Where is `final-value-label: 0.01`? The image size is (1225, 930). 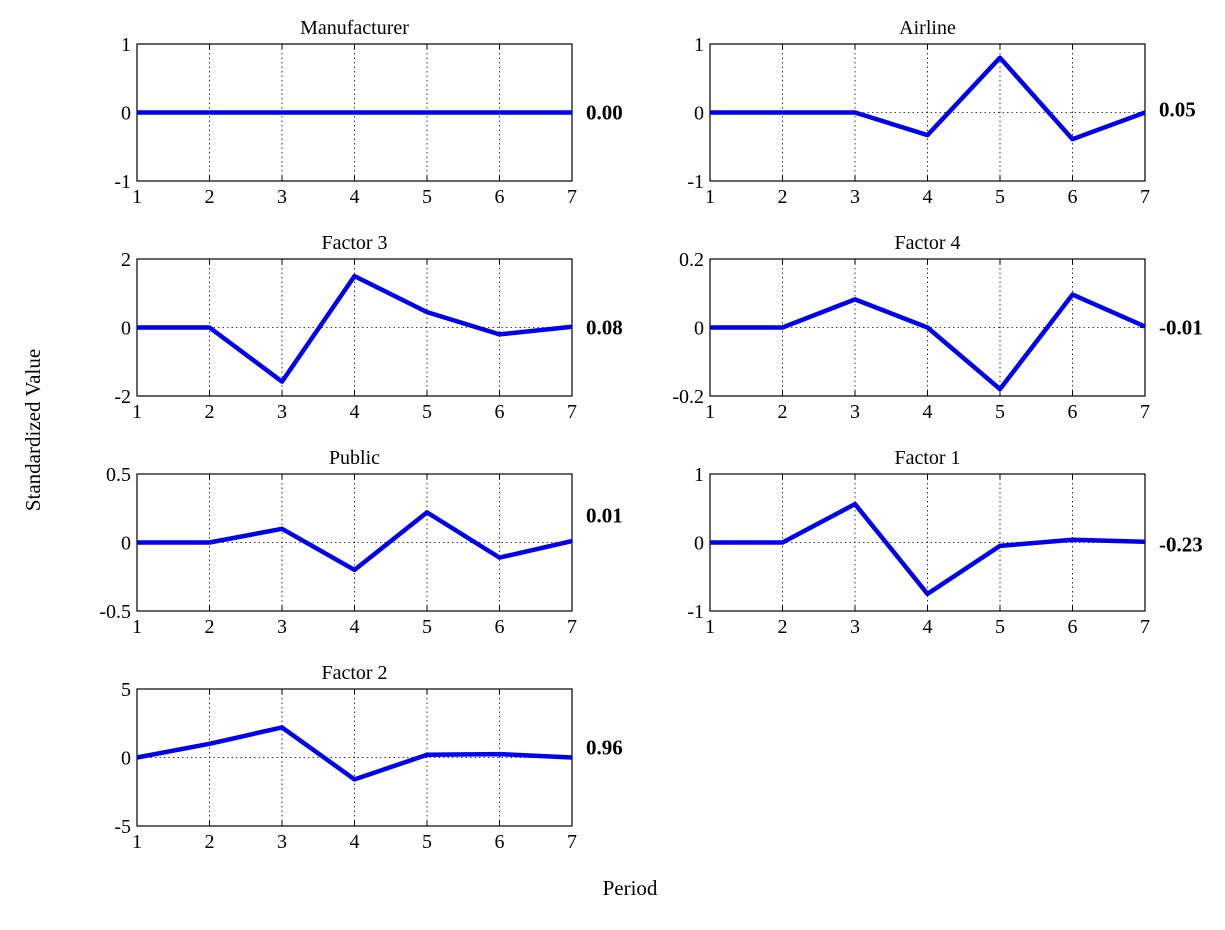
final-value-label: 0.01 is located at coordinates (604, 516).